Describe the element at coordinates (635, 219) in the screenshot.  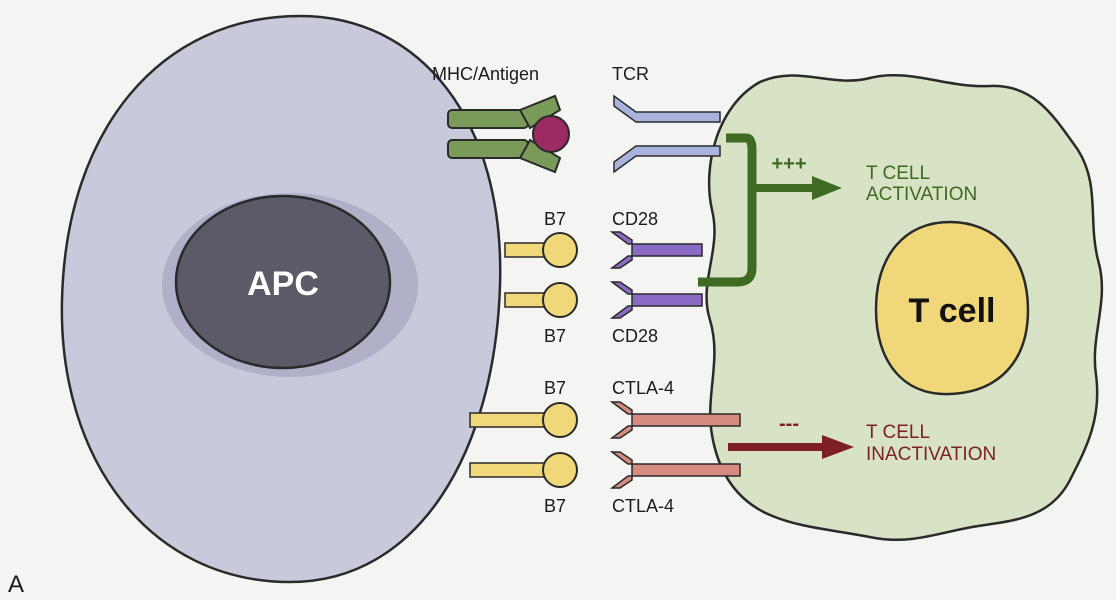
I see `cd28-label-top: CD28` at that location.